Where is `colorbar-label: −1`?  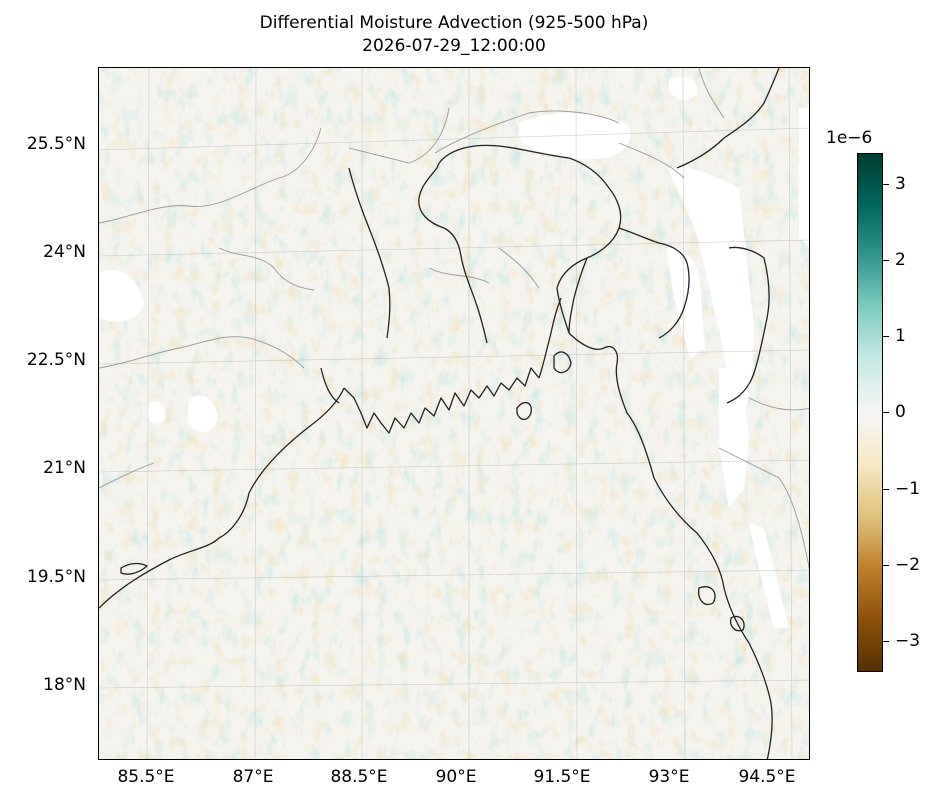 colorbar-label: −1 is located at coordinates (907, 489).